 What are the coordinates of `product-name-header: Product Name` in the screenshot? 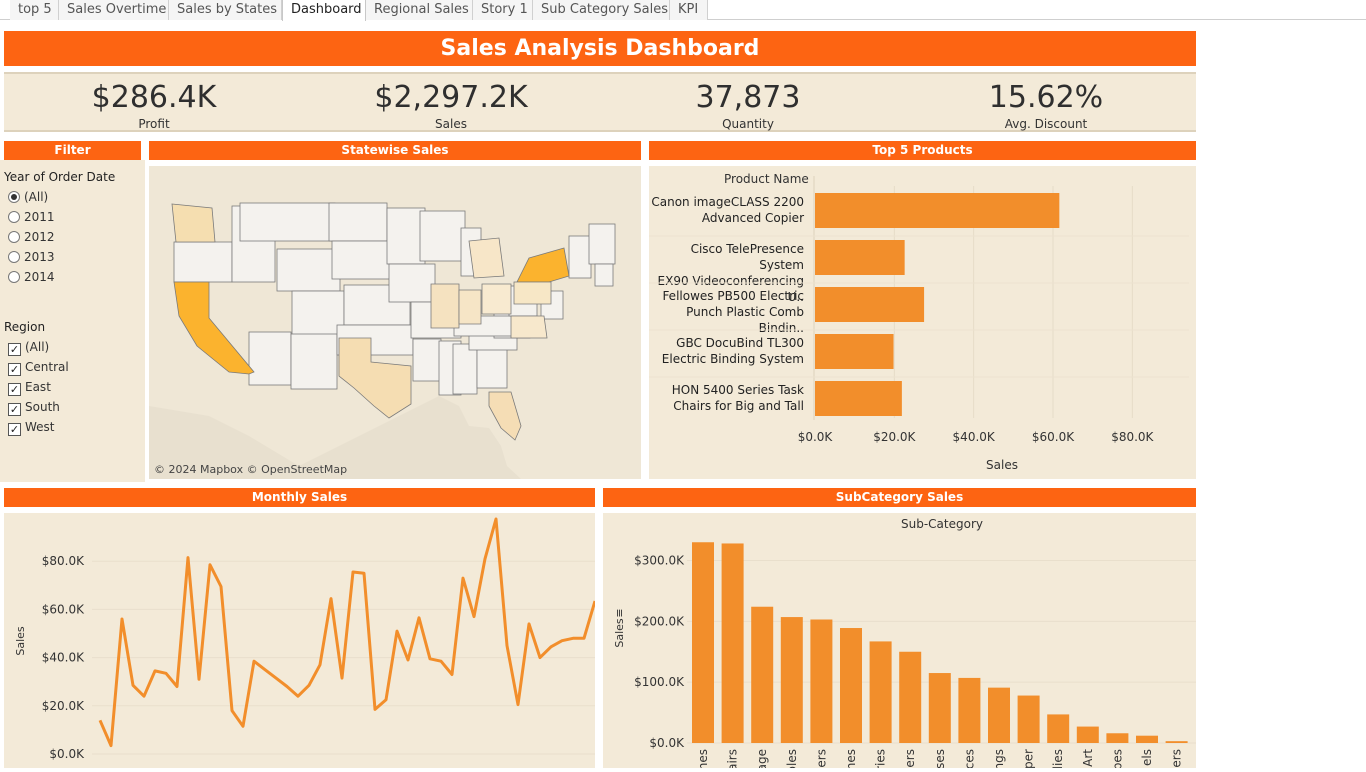 It's located at (766, 179).